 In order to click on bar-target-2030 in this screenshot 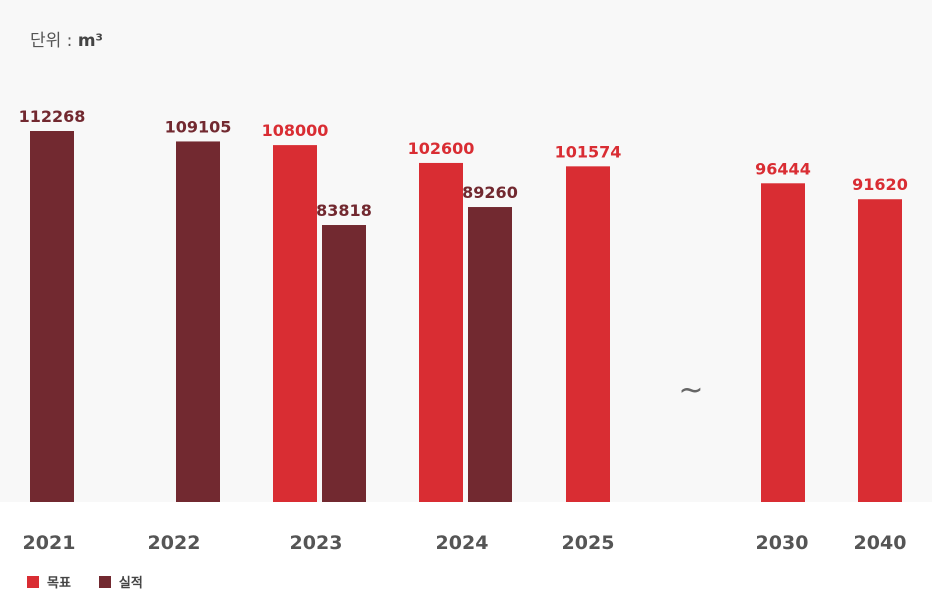, I will do `click(783, 342)`.